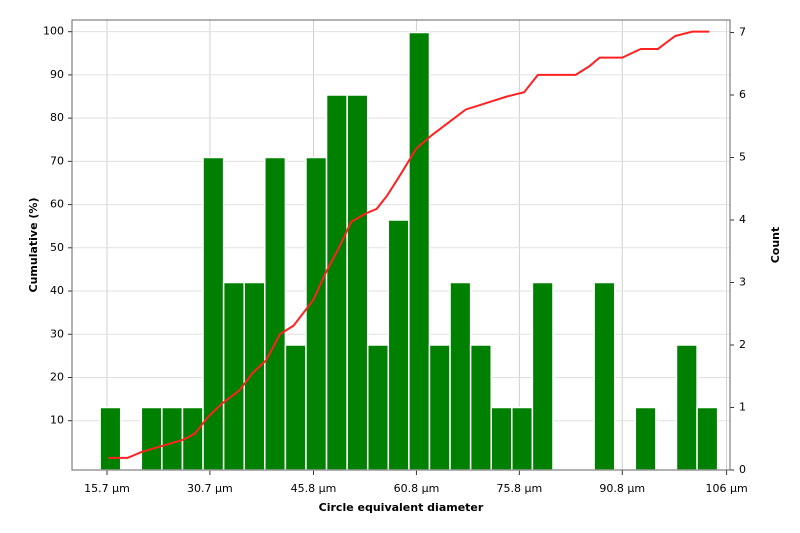 Image resolution: width=800 pixels, height=533 pixels. Describe the element at coordinates (57, 74) in the screenshot. I see `y-tick-label: 90` at that location.